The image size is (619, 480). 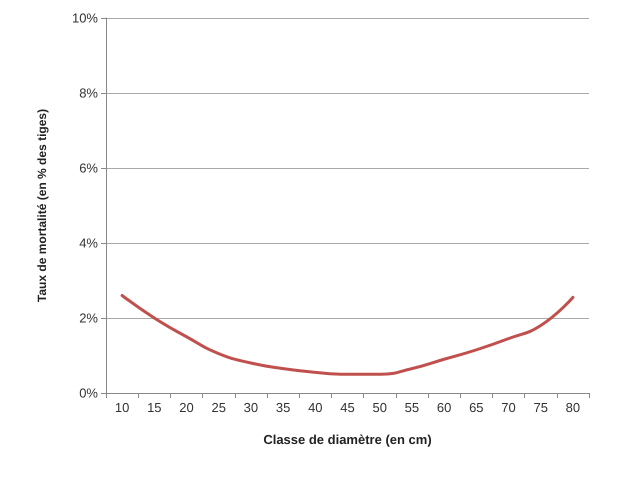 What do you see at coordinates (476, 407) in the screenshot?
I see `x-tick-label: 65` at bounding box center [476, 407].